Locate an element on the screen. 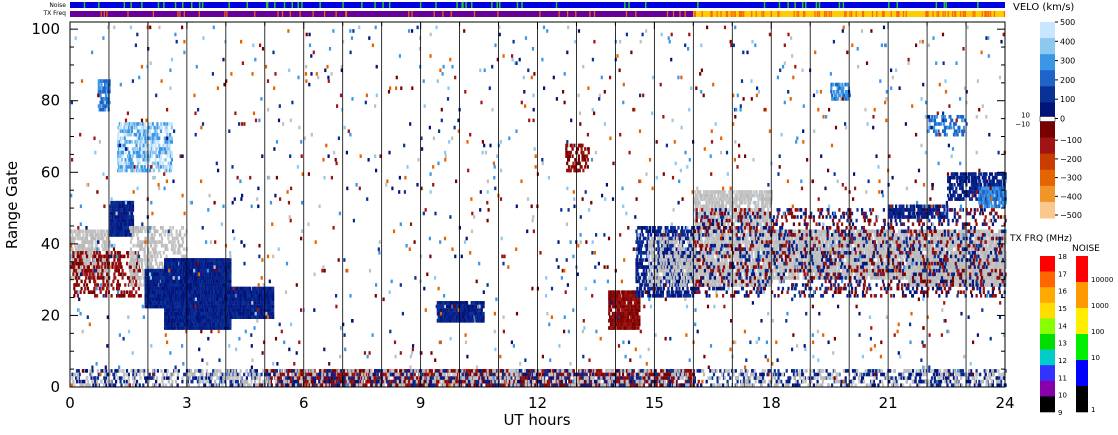 Image resolution: width=1118 pixels, height=435 pixels. txfreq-strip is located at coordinates (849, 14).